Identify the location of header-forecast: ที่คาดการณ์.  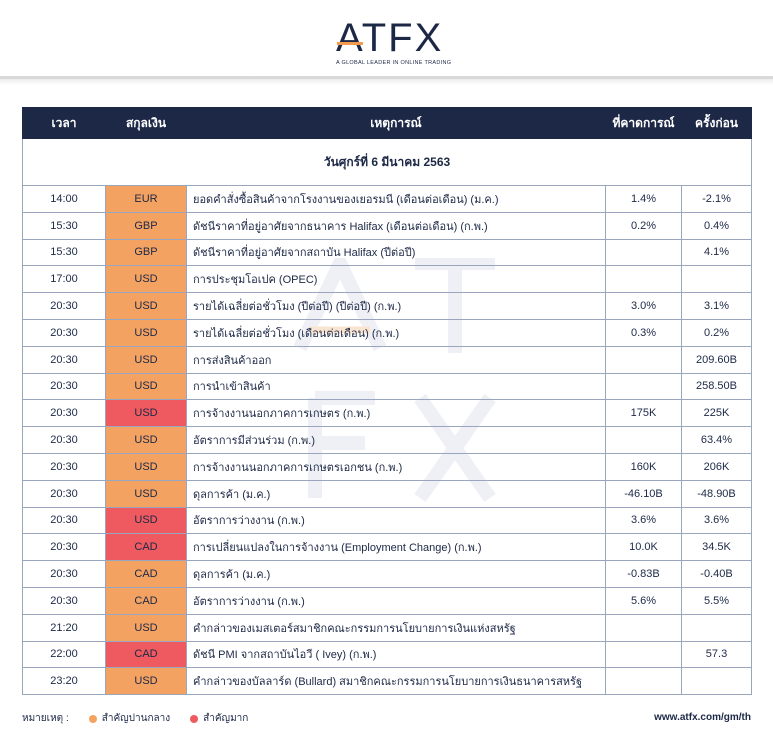
(643, 123).